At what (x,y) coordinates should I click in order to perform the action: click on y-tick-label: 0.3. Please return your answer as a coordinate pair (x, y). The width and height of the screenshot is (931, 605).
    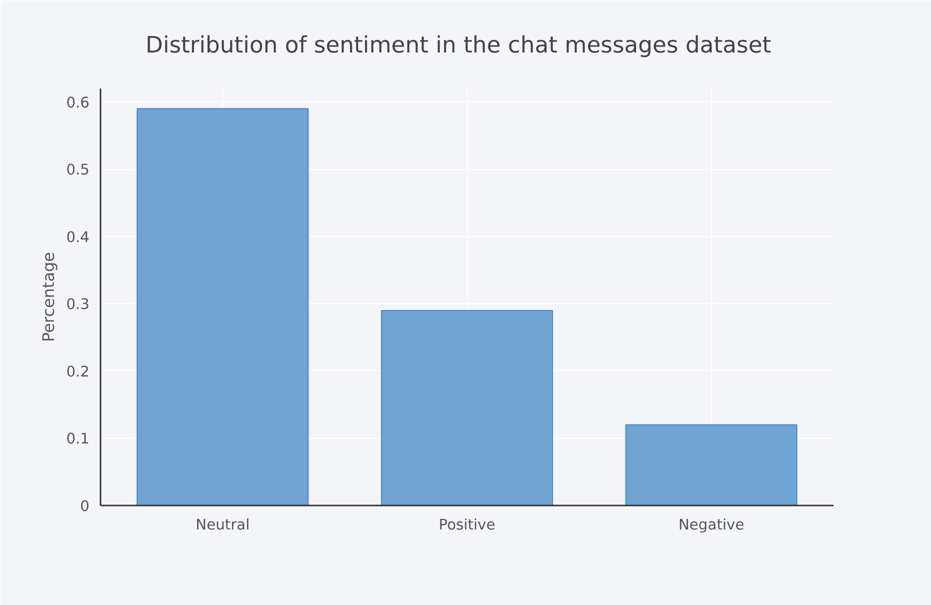
    Looking at the image, I should click on (78, 305).